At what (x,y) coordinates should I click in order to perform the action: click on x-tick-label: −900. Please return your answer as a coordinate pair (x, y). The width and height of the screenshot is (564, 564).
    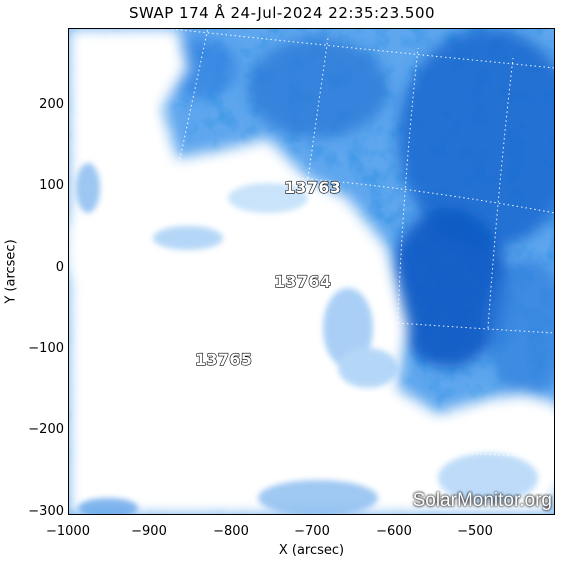
    Looking at the image, I should click on (149, 531).